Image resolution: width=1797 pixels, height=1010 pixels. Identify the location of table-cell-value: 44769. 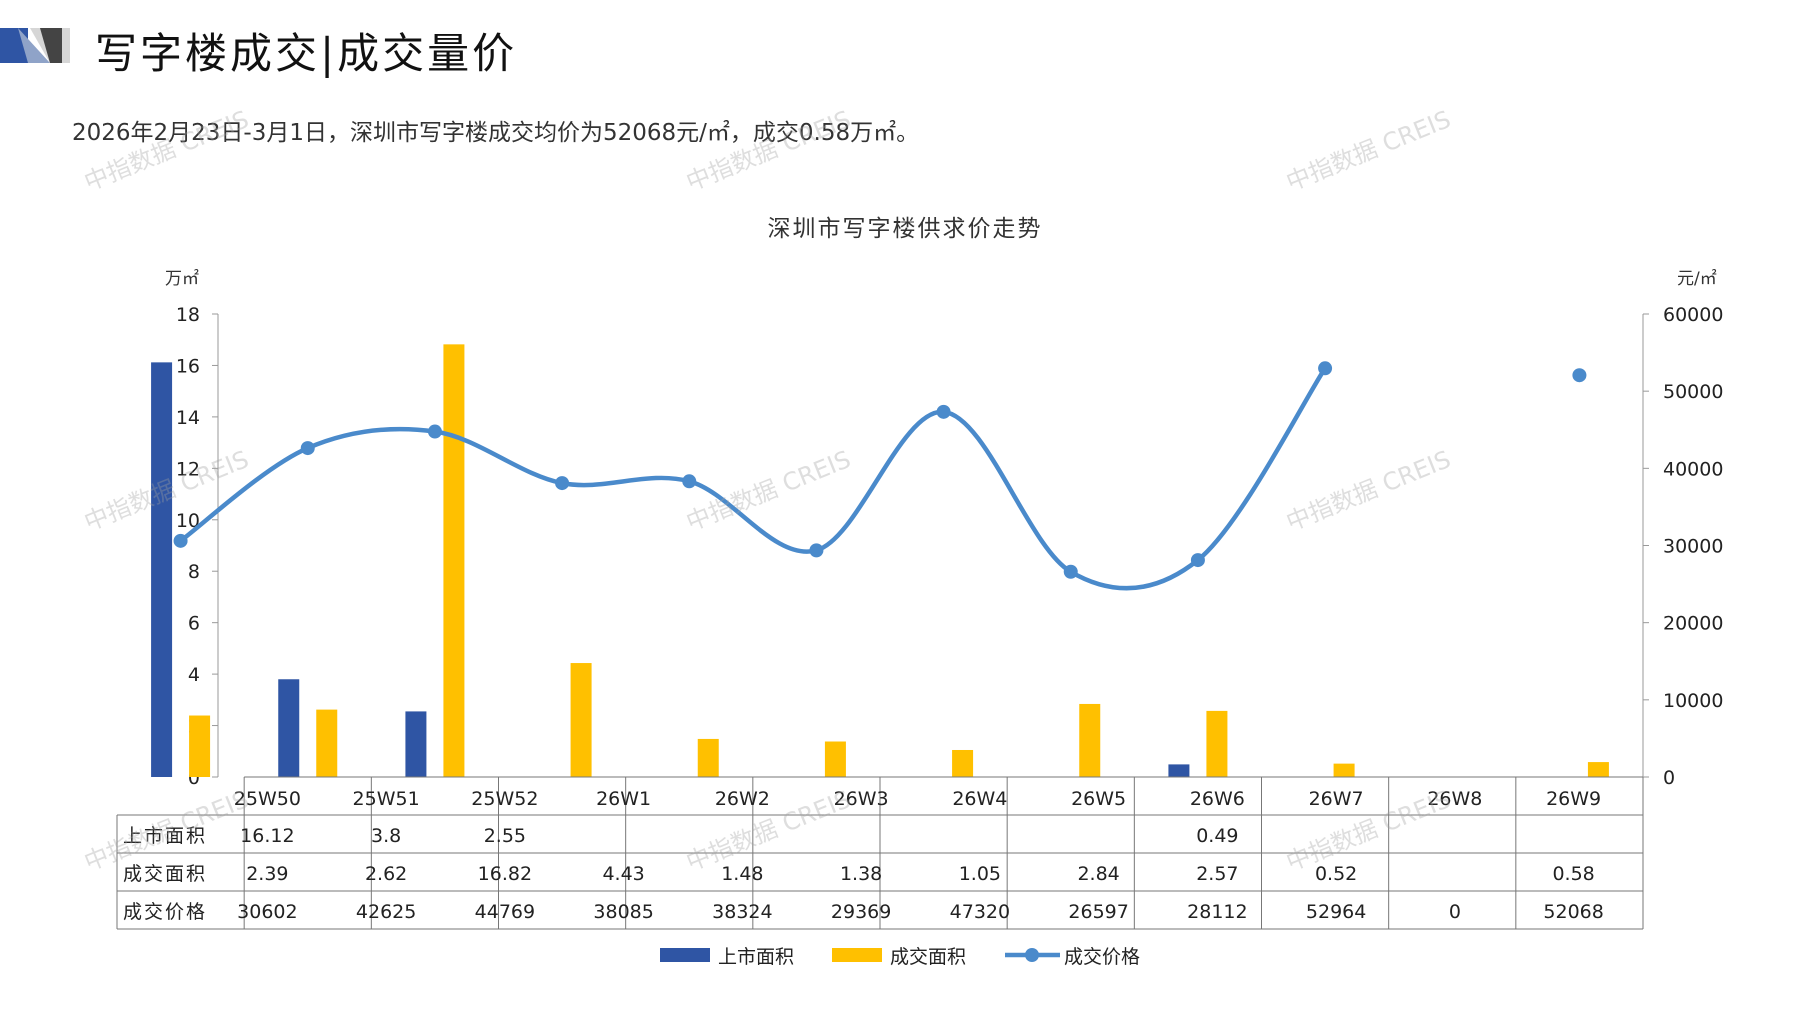
(505, 912).